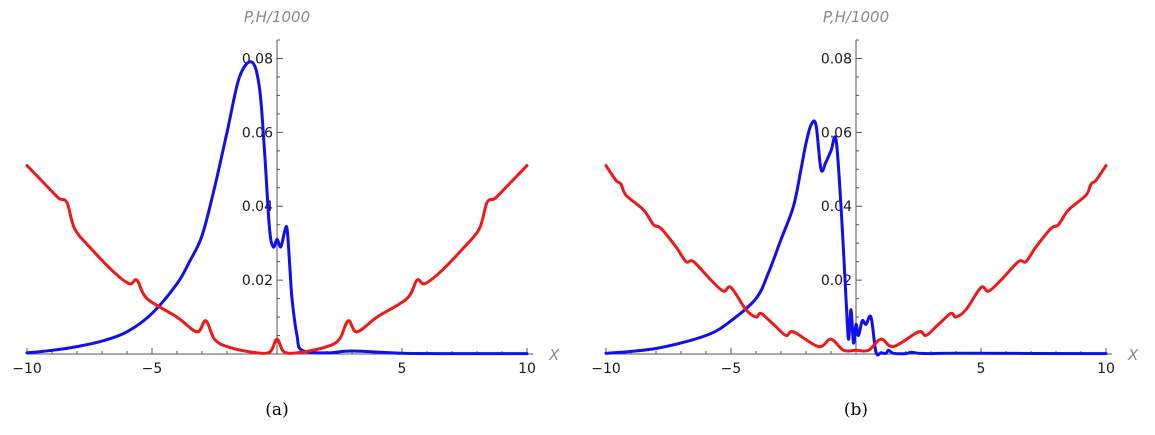 Image resolution: width=1155 pixels, height=435 pixels. I want to click on panel-label: (b), so click(856, 410).